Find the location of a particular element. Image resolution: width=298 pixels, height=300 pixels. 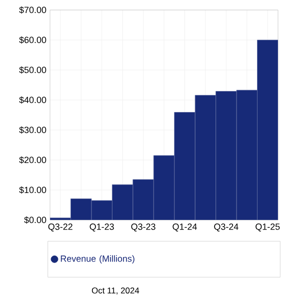

y-tick-label: $10.00 is located at coordinates (32, 190).